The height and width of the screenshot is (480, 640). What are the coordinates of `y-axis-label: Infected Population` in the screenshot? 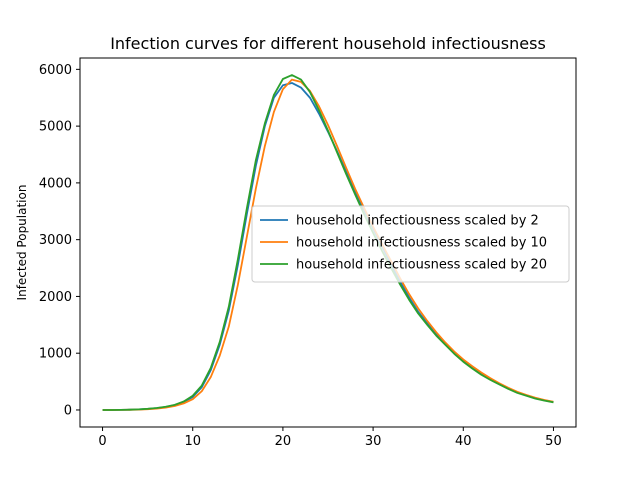 It's located at (22, 243).